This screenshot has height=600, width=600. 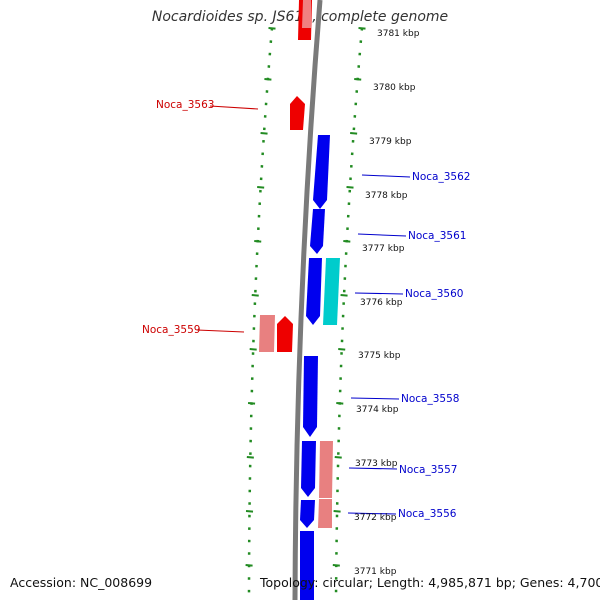 What do you see at coordinates (325, 513) in the screenshot?
I see `gene-feature-noca-3556-b` at bounding box center [325, 513].